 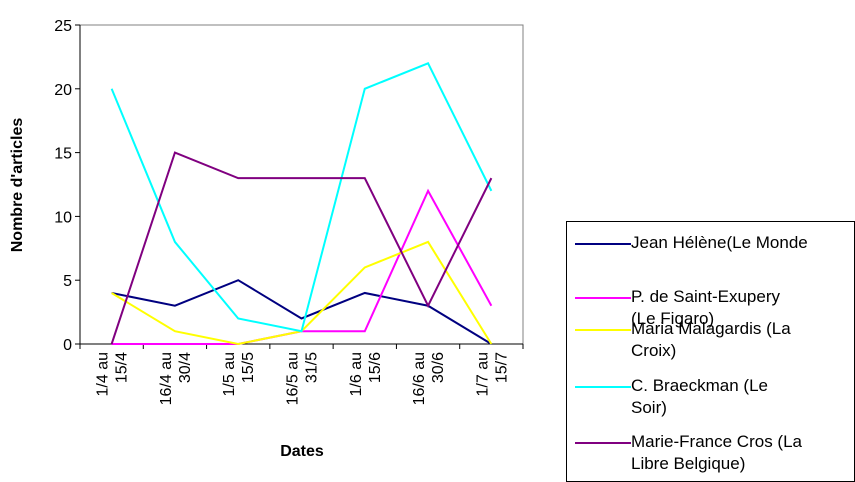 What do you see at coordinates (688, 463) in the screenshot?
I see `legend-label-line2: Libre Belgique)` at bounding box center [688, 463].